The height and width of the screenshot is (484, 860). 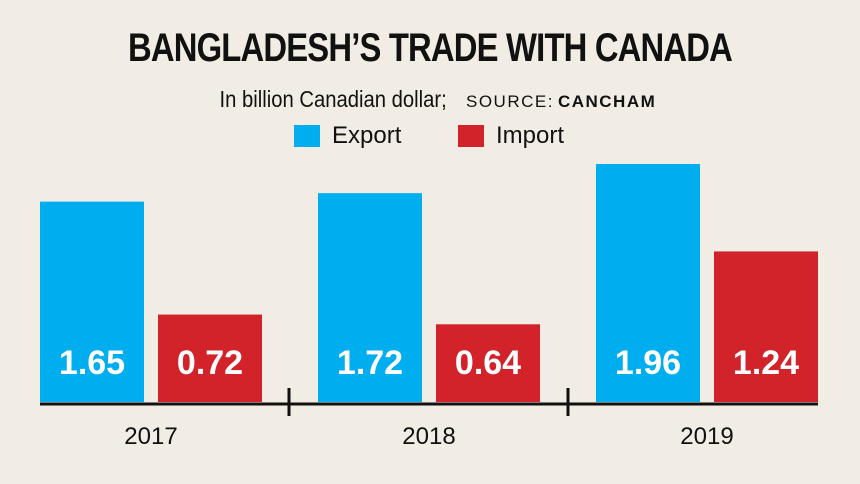 I want to click on bar-label-import-2017: 0.72, so click(x=210, y=363).